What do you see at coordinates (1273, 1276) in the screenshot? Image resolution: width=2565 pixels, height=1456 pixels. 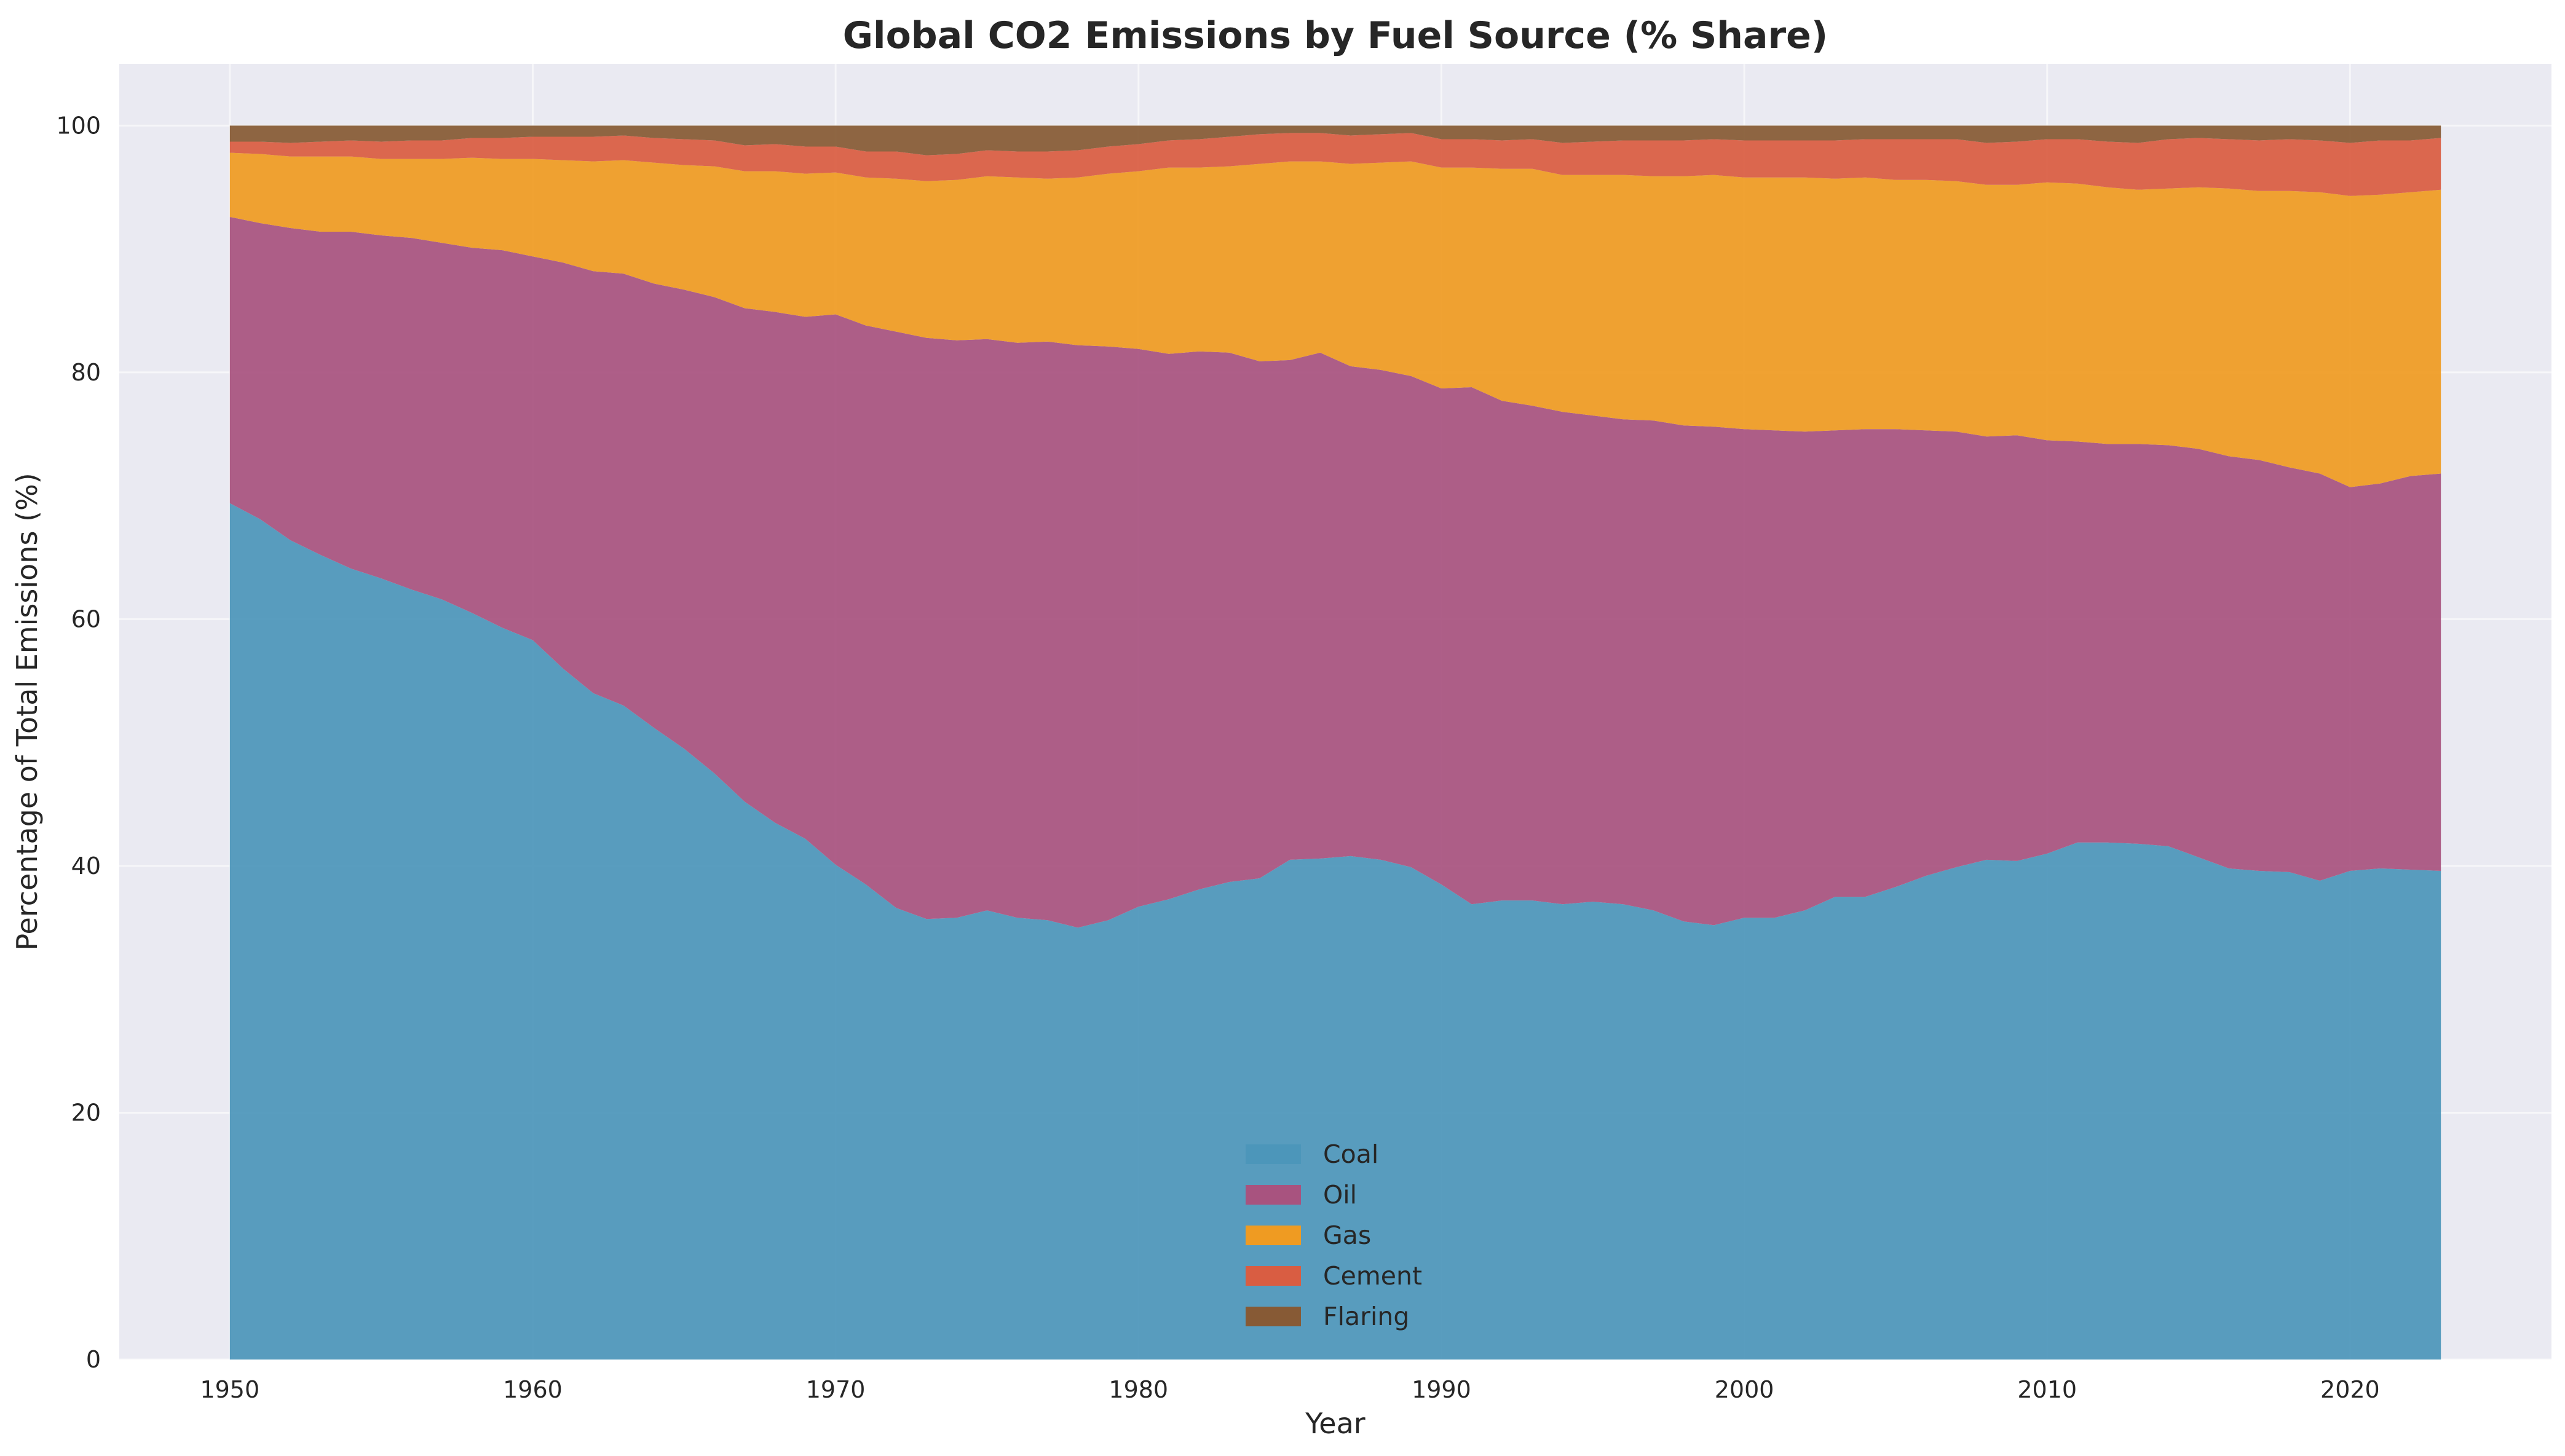 I see `legend-swatch-cement` at bounding box center [1273, 1276].